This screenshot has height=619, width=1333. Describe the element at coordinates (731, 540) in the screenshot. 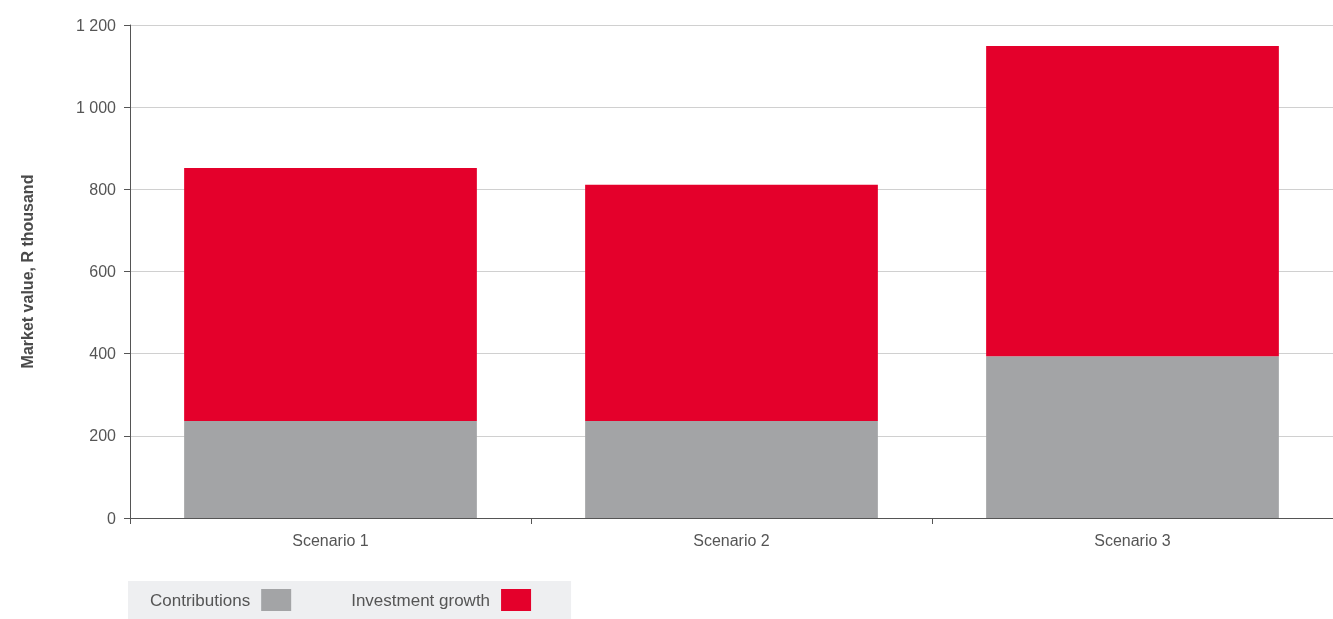

I see `x-tick-label: Scenario 2` at that location.